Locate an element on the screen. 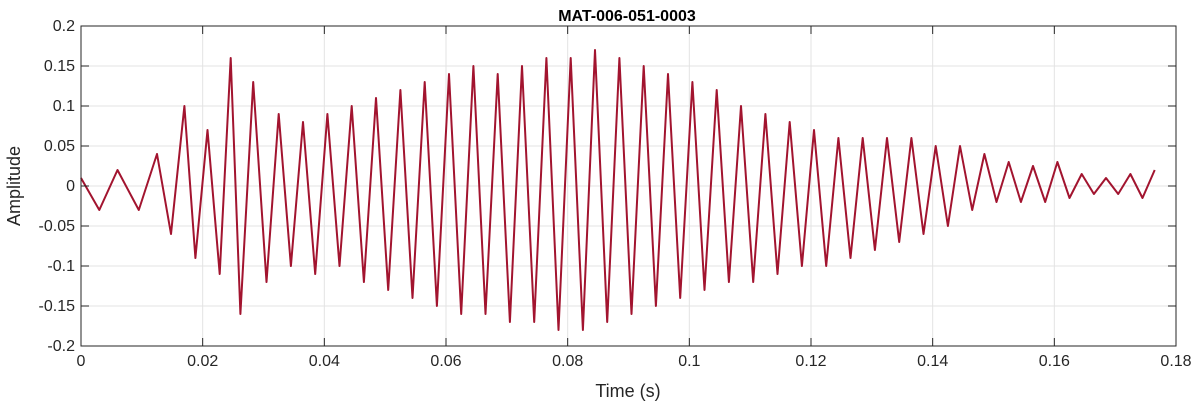 The width and height of the screenshot is (1193, 404). x-tick-label: 0.08 is located at coordinates (567, 361).